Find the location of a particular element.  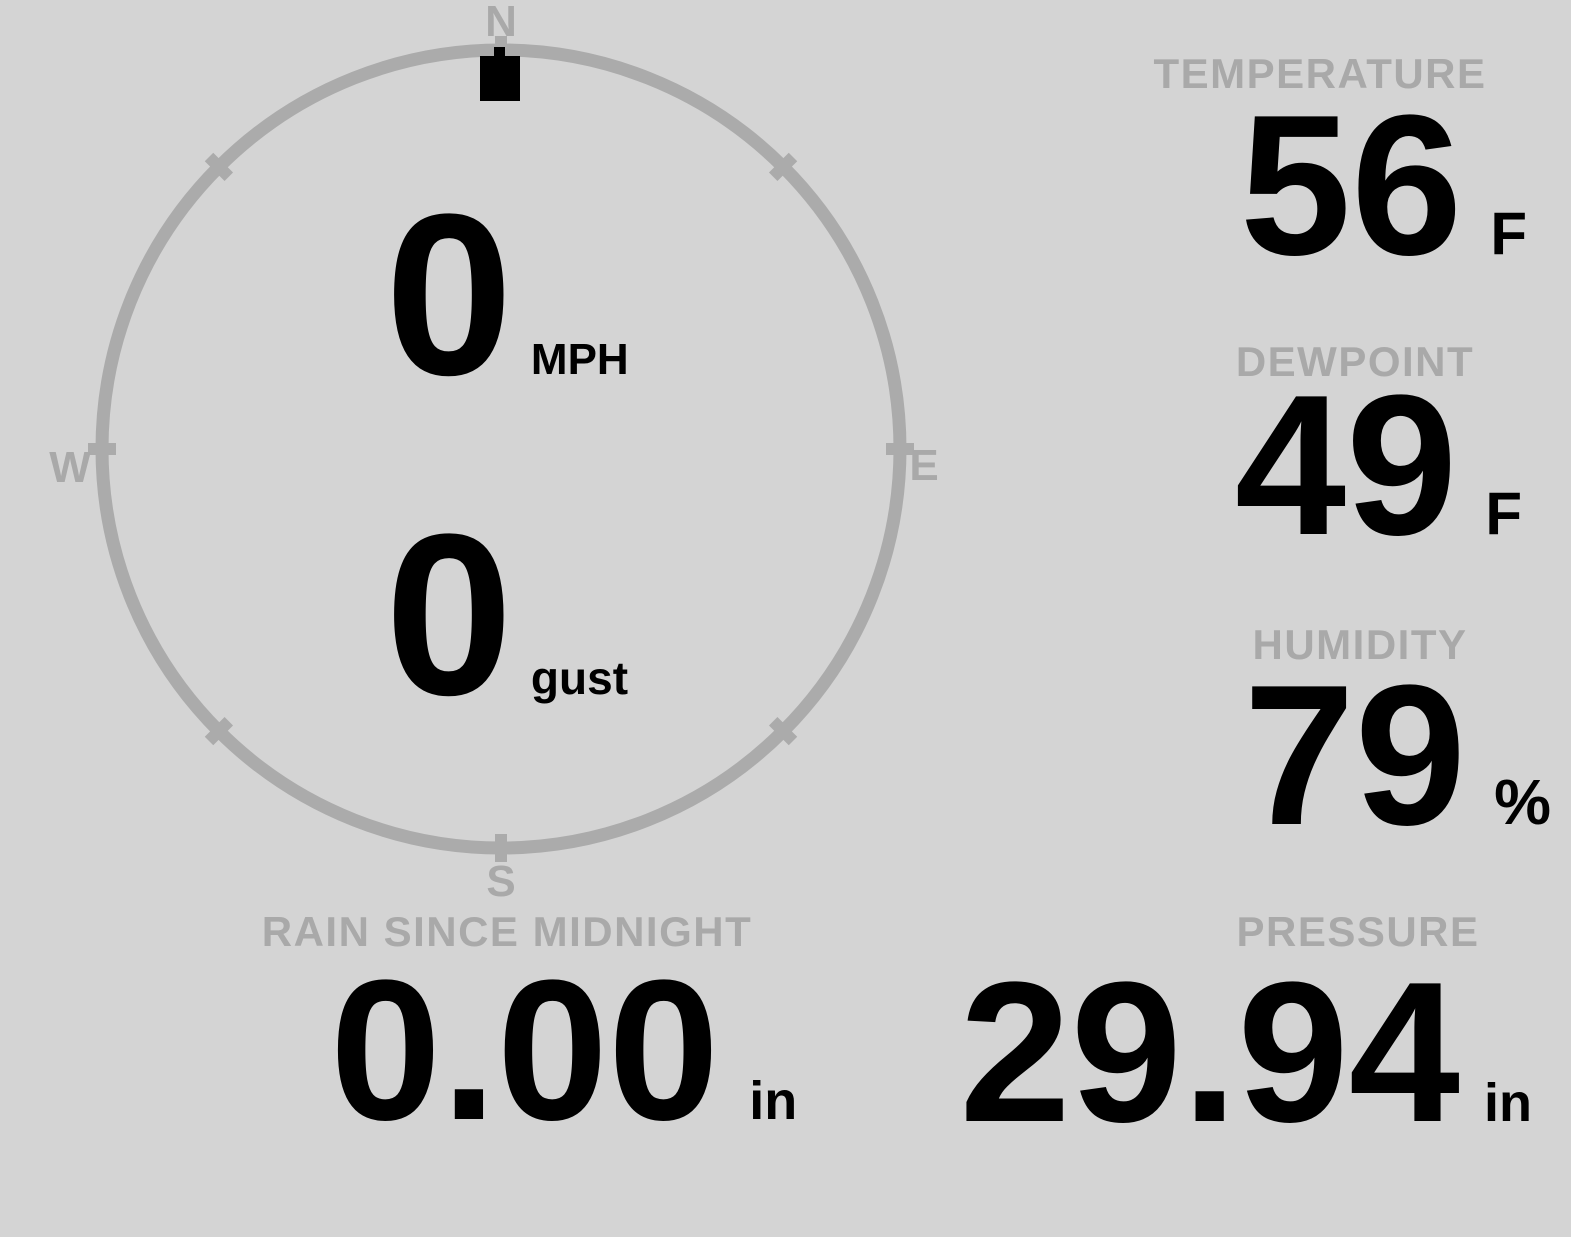

wind-speed-value: 0 is located at coordinates (449, 294).